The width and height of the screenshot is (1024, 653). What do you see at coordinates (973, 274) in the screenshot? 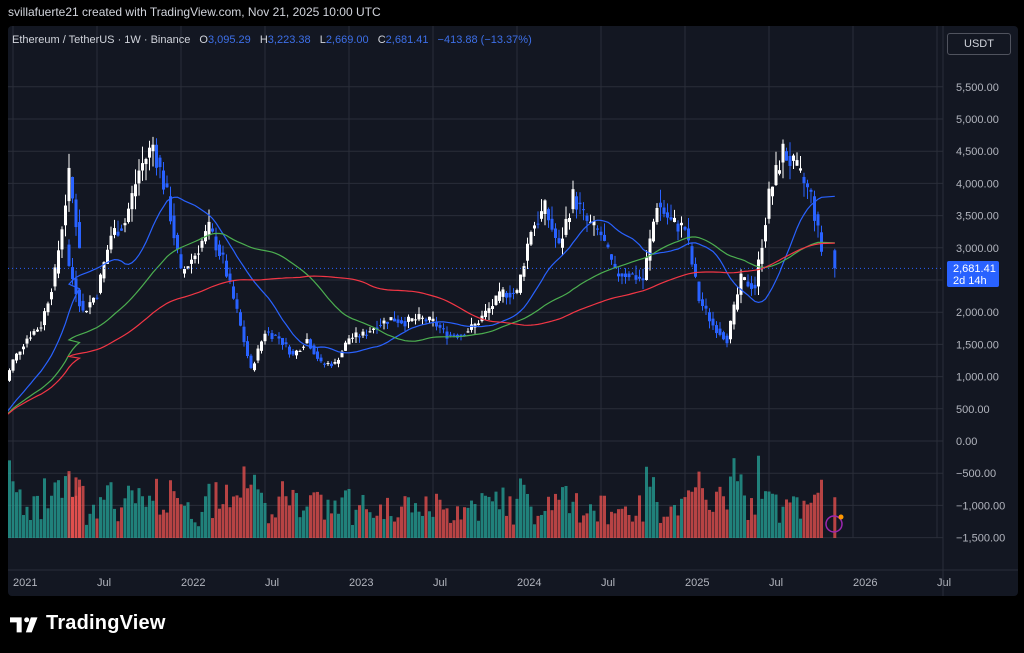
I see `last-price-tag: 2,681.41 2d 14h` at bounding box center [973, 274].